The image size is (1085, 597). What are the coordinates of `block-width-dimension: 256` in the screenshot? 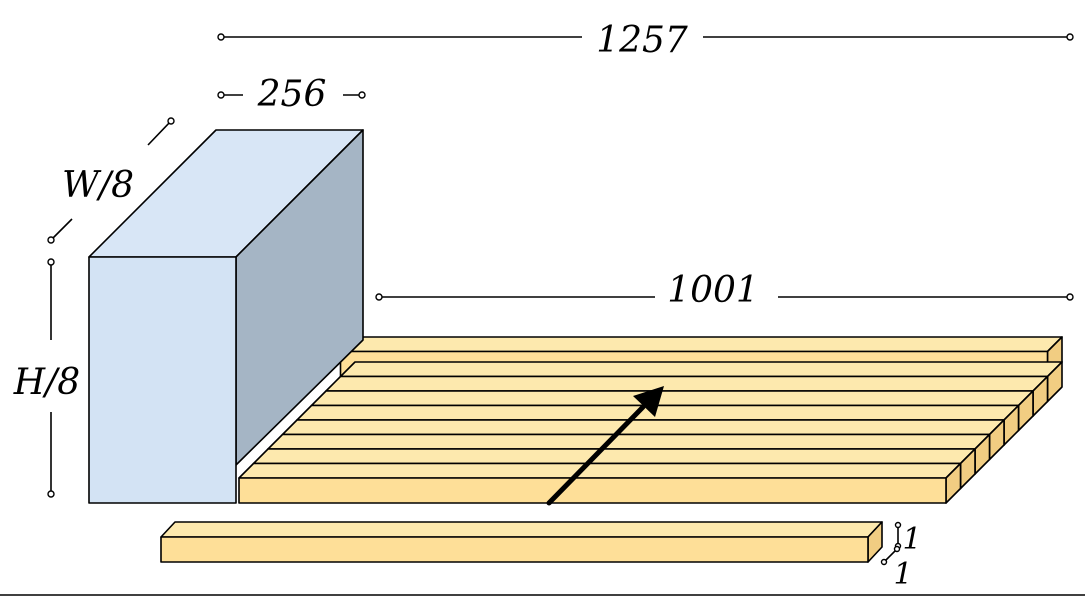 It's located at (291, 94).